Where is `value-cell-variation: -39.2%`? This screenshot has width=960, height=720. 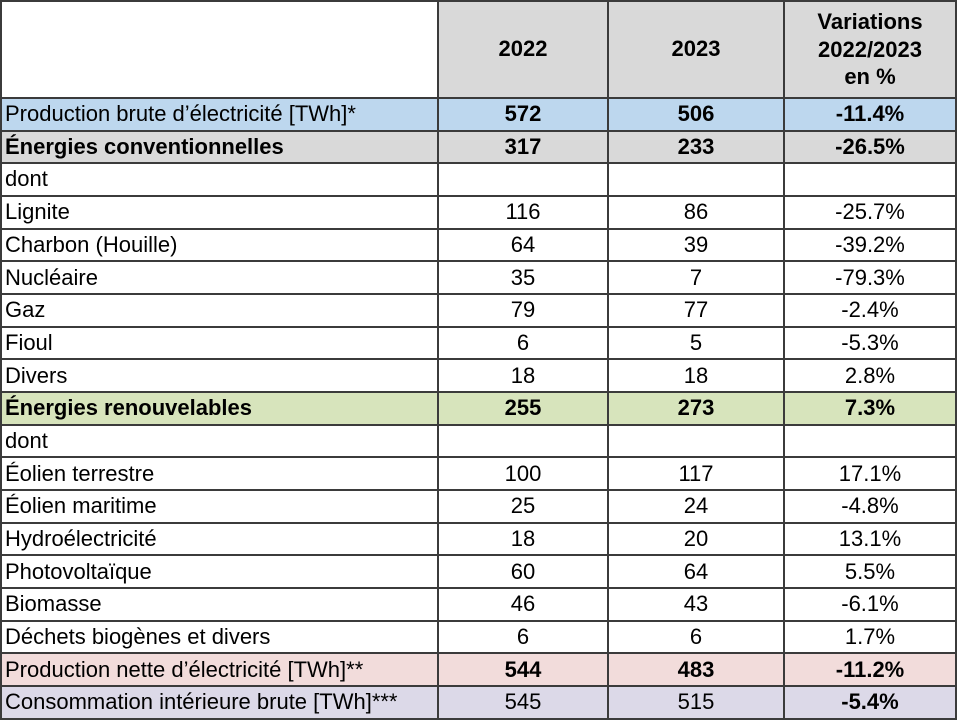
value-cell-variation: -39.2% is located at coordinates (870, 245).